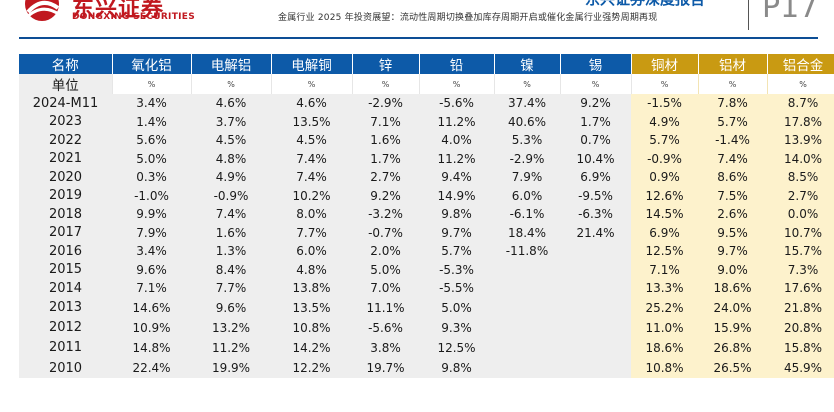 The image size is (834, 412). What do you see at coordinates (456, 269) in the screenshot?
I see `value-cell: -5.3%` at bounding box center [456, 269].